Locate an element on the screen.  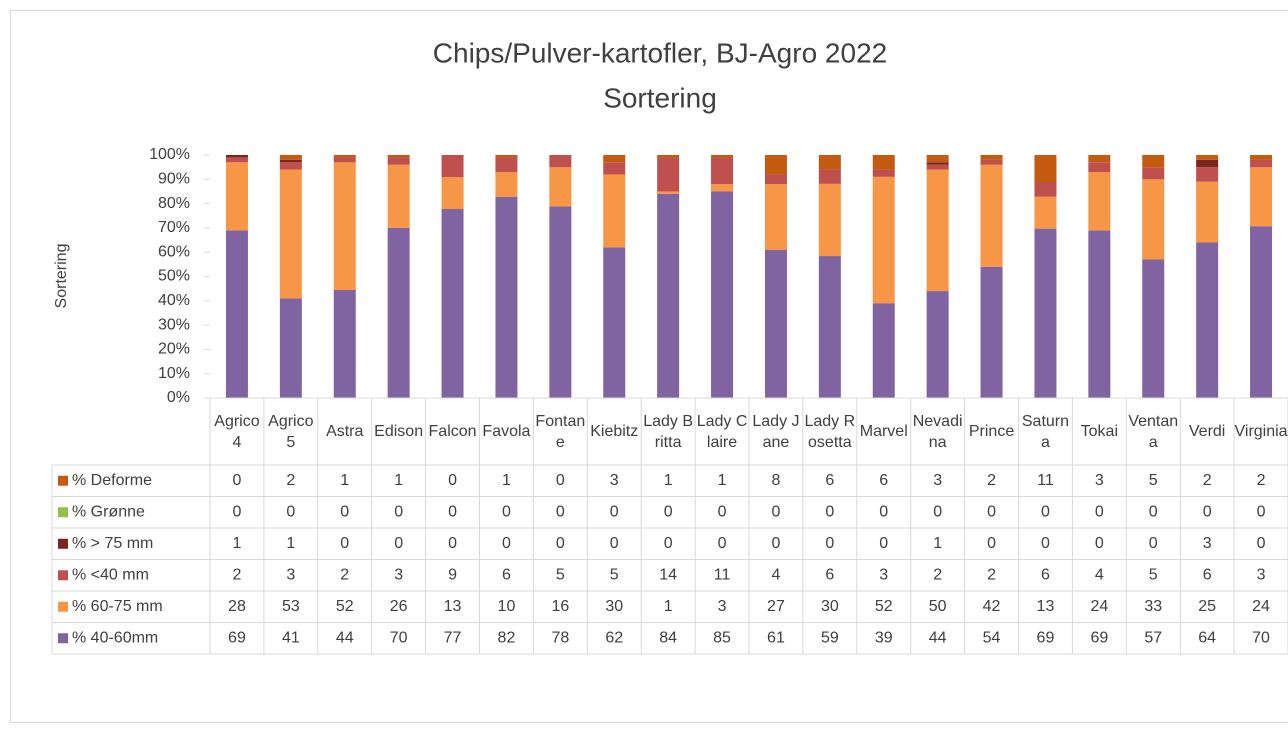
x-tick-label: Kiebitz is located at coordinates (614, 431).